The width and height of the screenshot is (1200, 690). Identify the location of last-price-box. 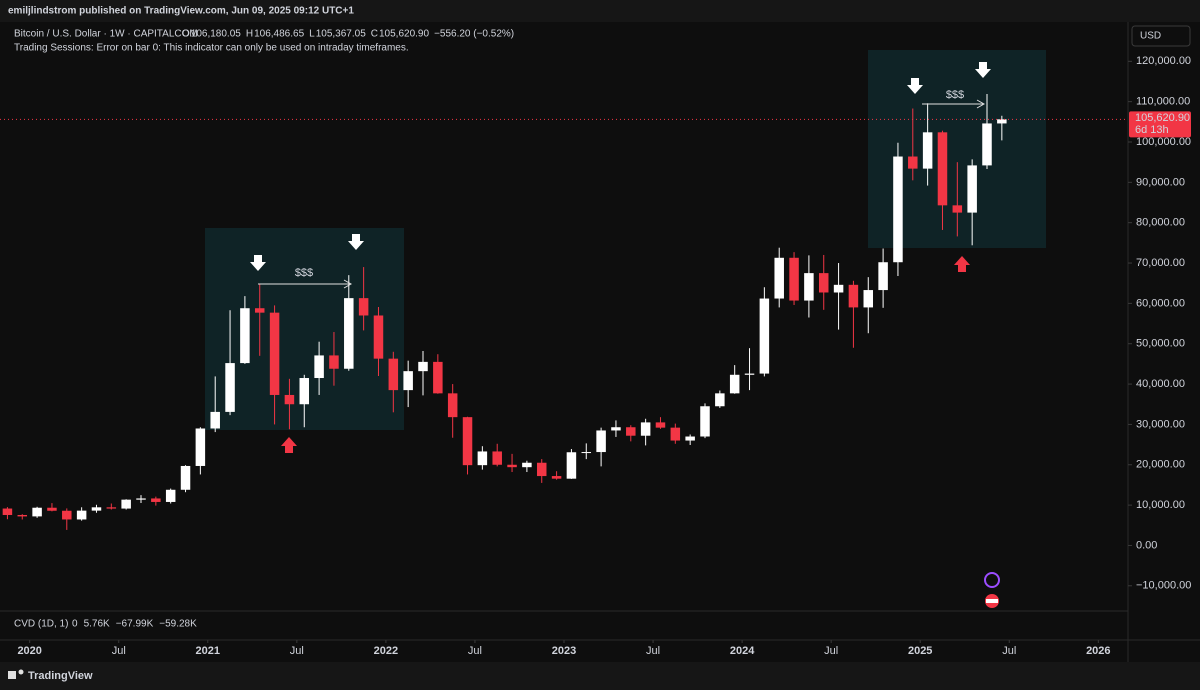
(1160, 124).